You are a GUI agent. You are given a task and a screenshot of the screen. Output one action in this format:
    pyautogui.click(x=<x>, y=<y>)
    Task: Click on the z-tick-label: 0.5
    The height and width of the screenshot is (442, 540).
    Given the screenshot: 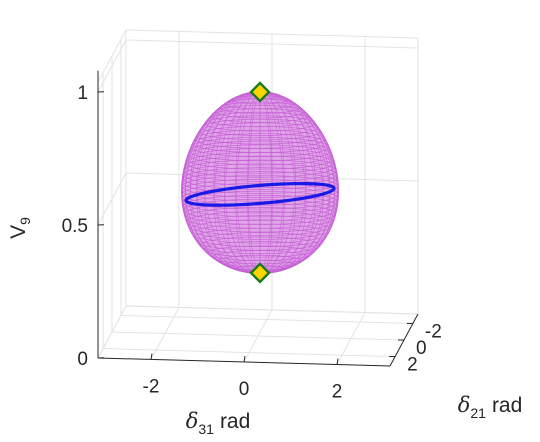 What is the action you would take?
    pyautogui.click(x=75, y=226)
    